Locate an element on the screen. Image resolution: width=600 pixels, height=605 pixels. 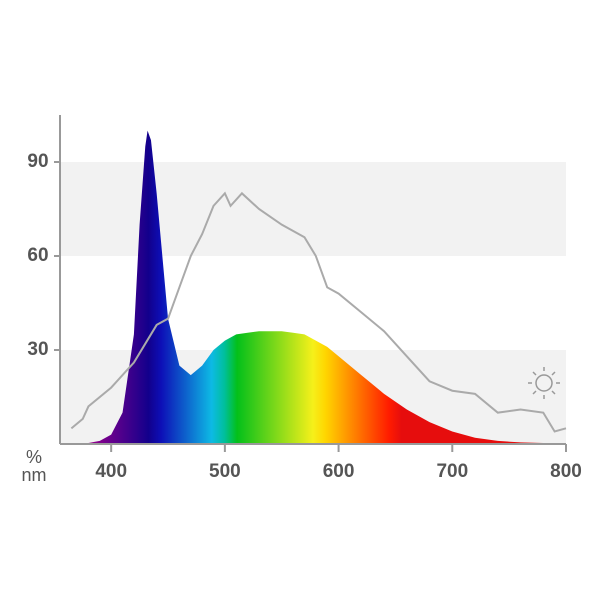
y-tick-label: 30 is located at coordinates (37, 349).